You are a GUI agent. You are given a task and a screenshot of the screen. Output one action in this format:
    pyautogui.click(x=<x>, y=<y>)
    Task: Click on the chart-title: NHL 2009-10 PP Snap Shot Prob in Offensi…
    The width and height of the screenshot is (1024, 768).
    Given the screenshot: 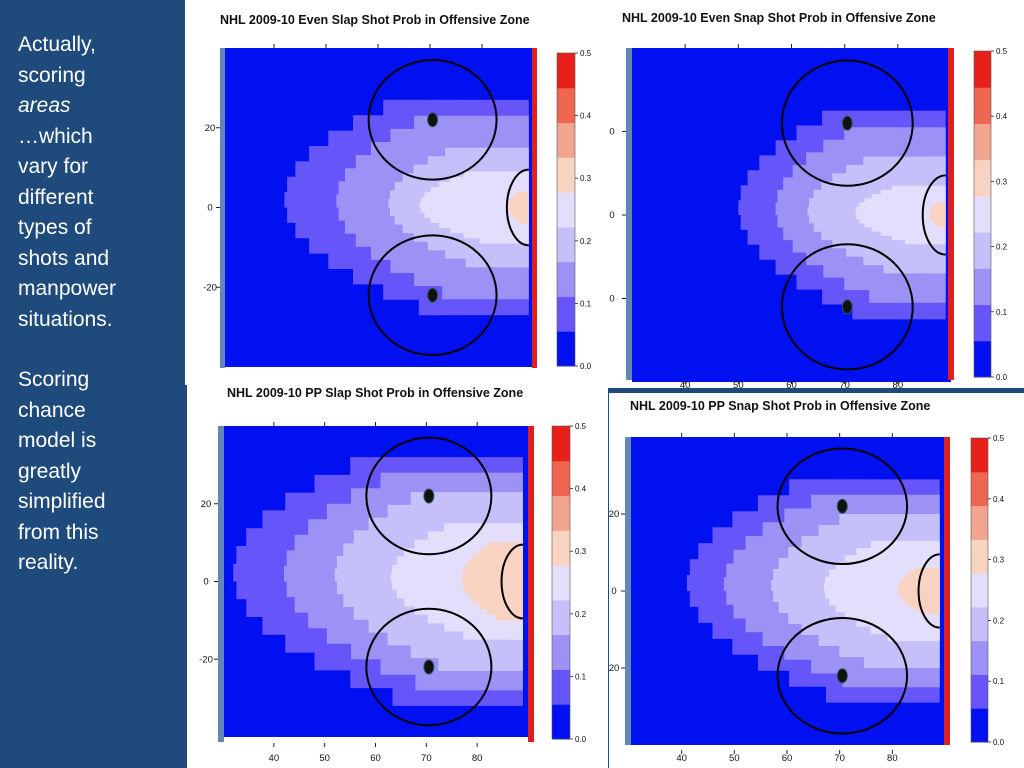 What is the action you would take?
    pyautogui.click(x=780, y=406)
    